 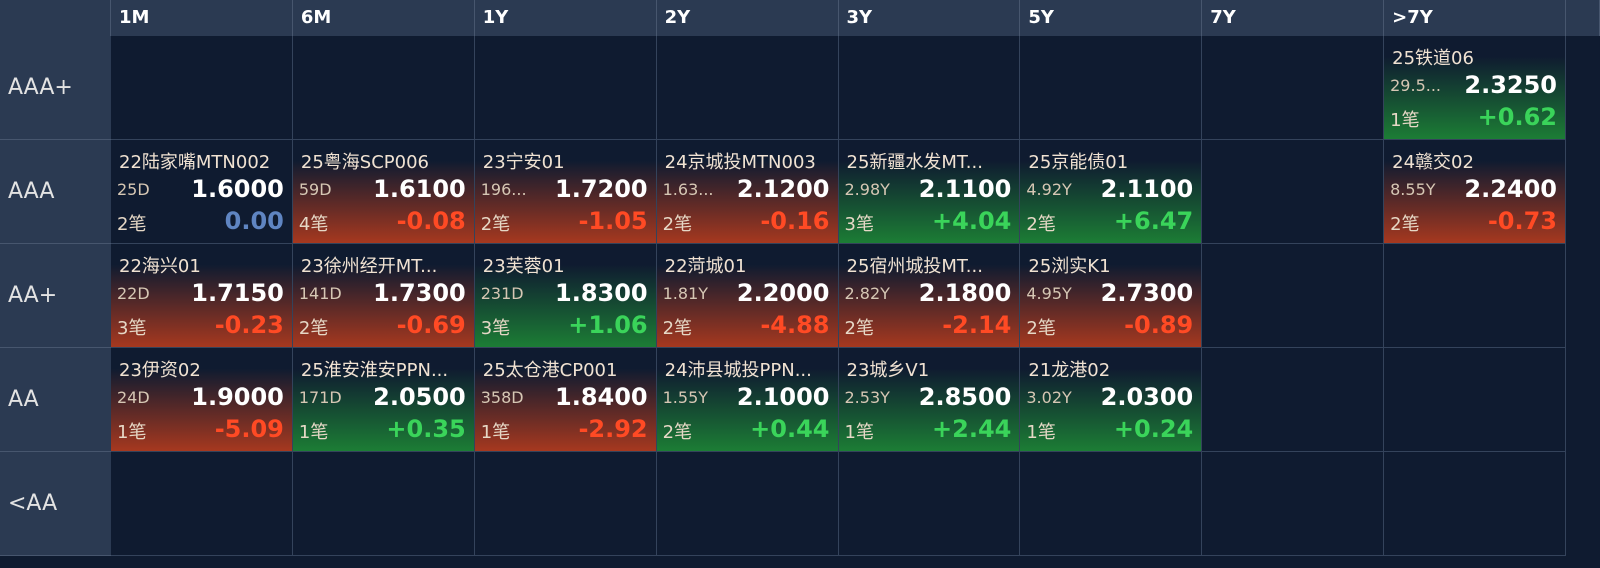 I want to click on bond-cell: 23芙蓉01 231D 1.8300 3笔 +1.06, so click(x=565, y=296).